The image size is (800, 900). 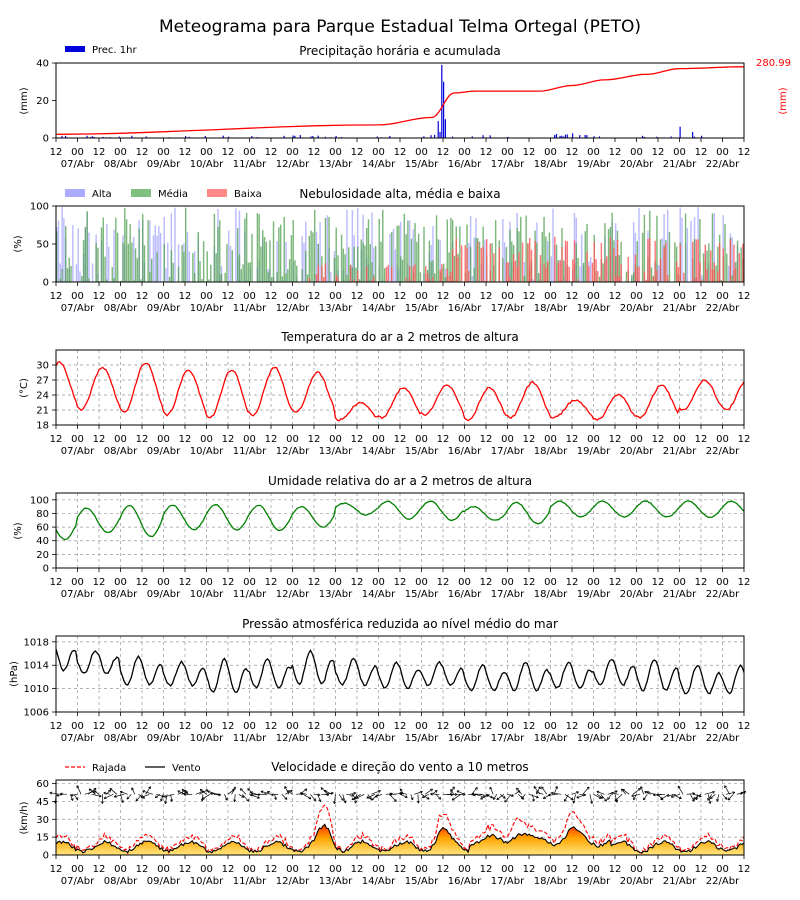 What do you see at coordinates (36, 689) in the screenshot?
I see `y-tick-label: 1010` at bounding box center [36, 689].